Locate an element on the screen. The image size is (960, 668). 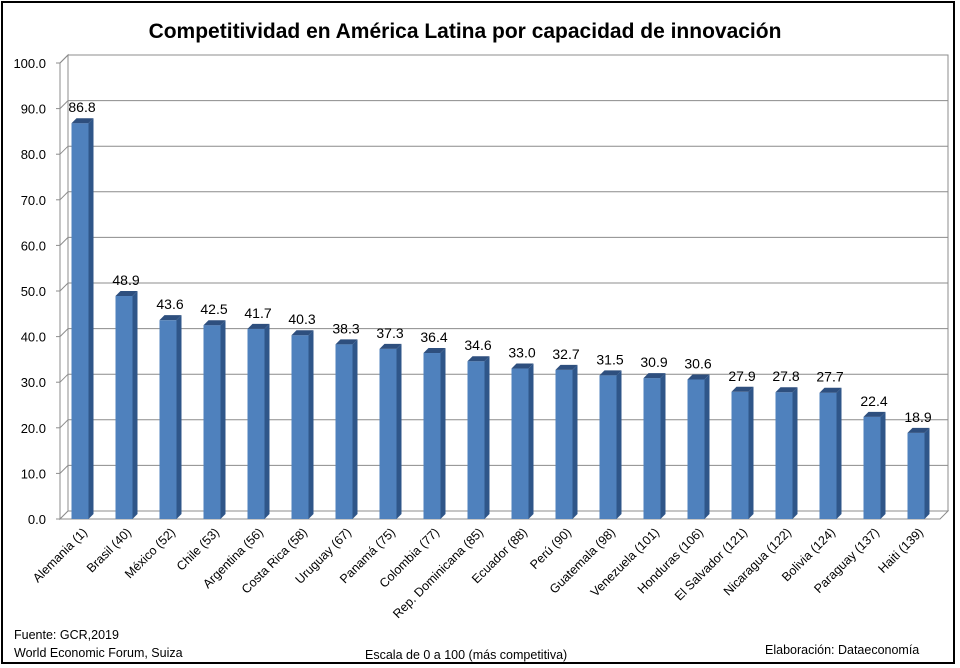
value-label: 41.7 is located at coordinates (257, 313).